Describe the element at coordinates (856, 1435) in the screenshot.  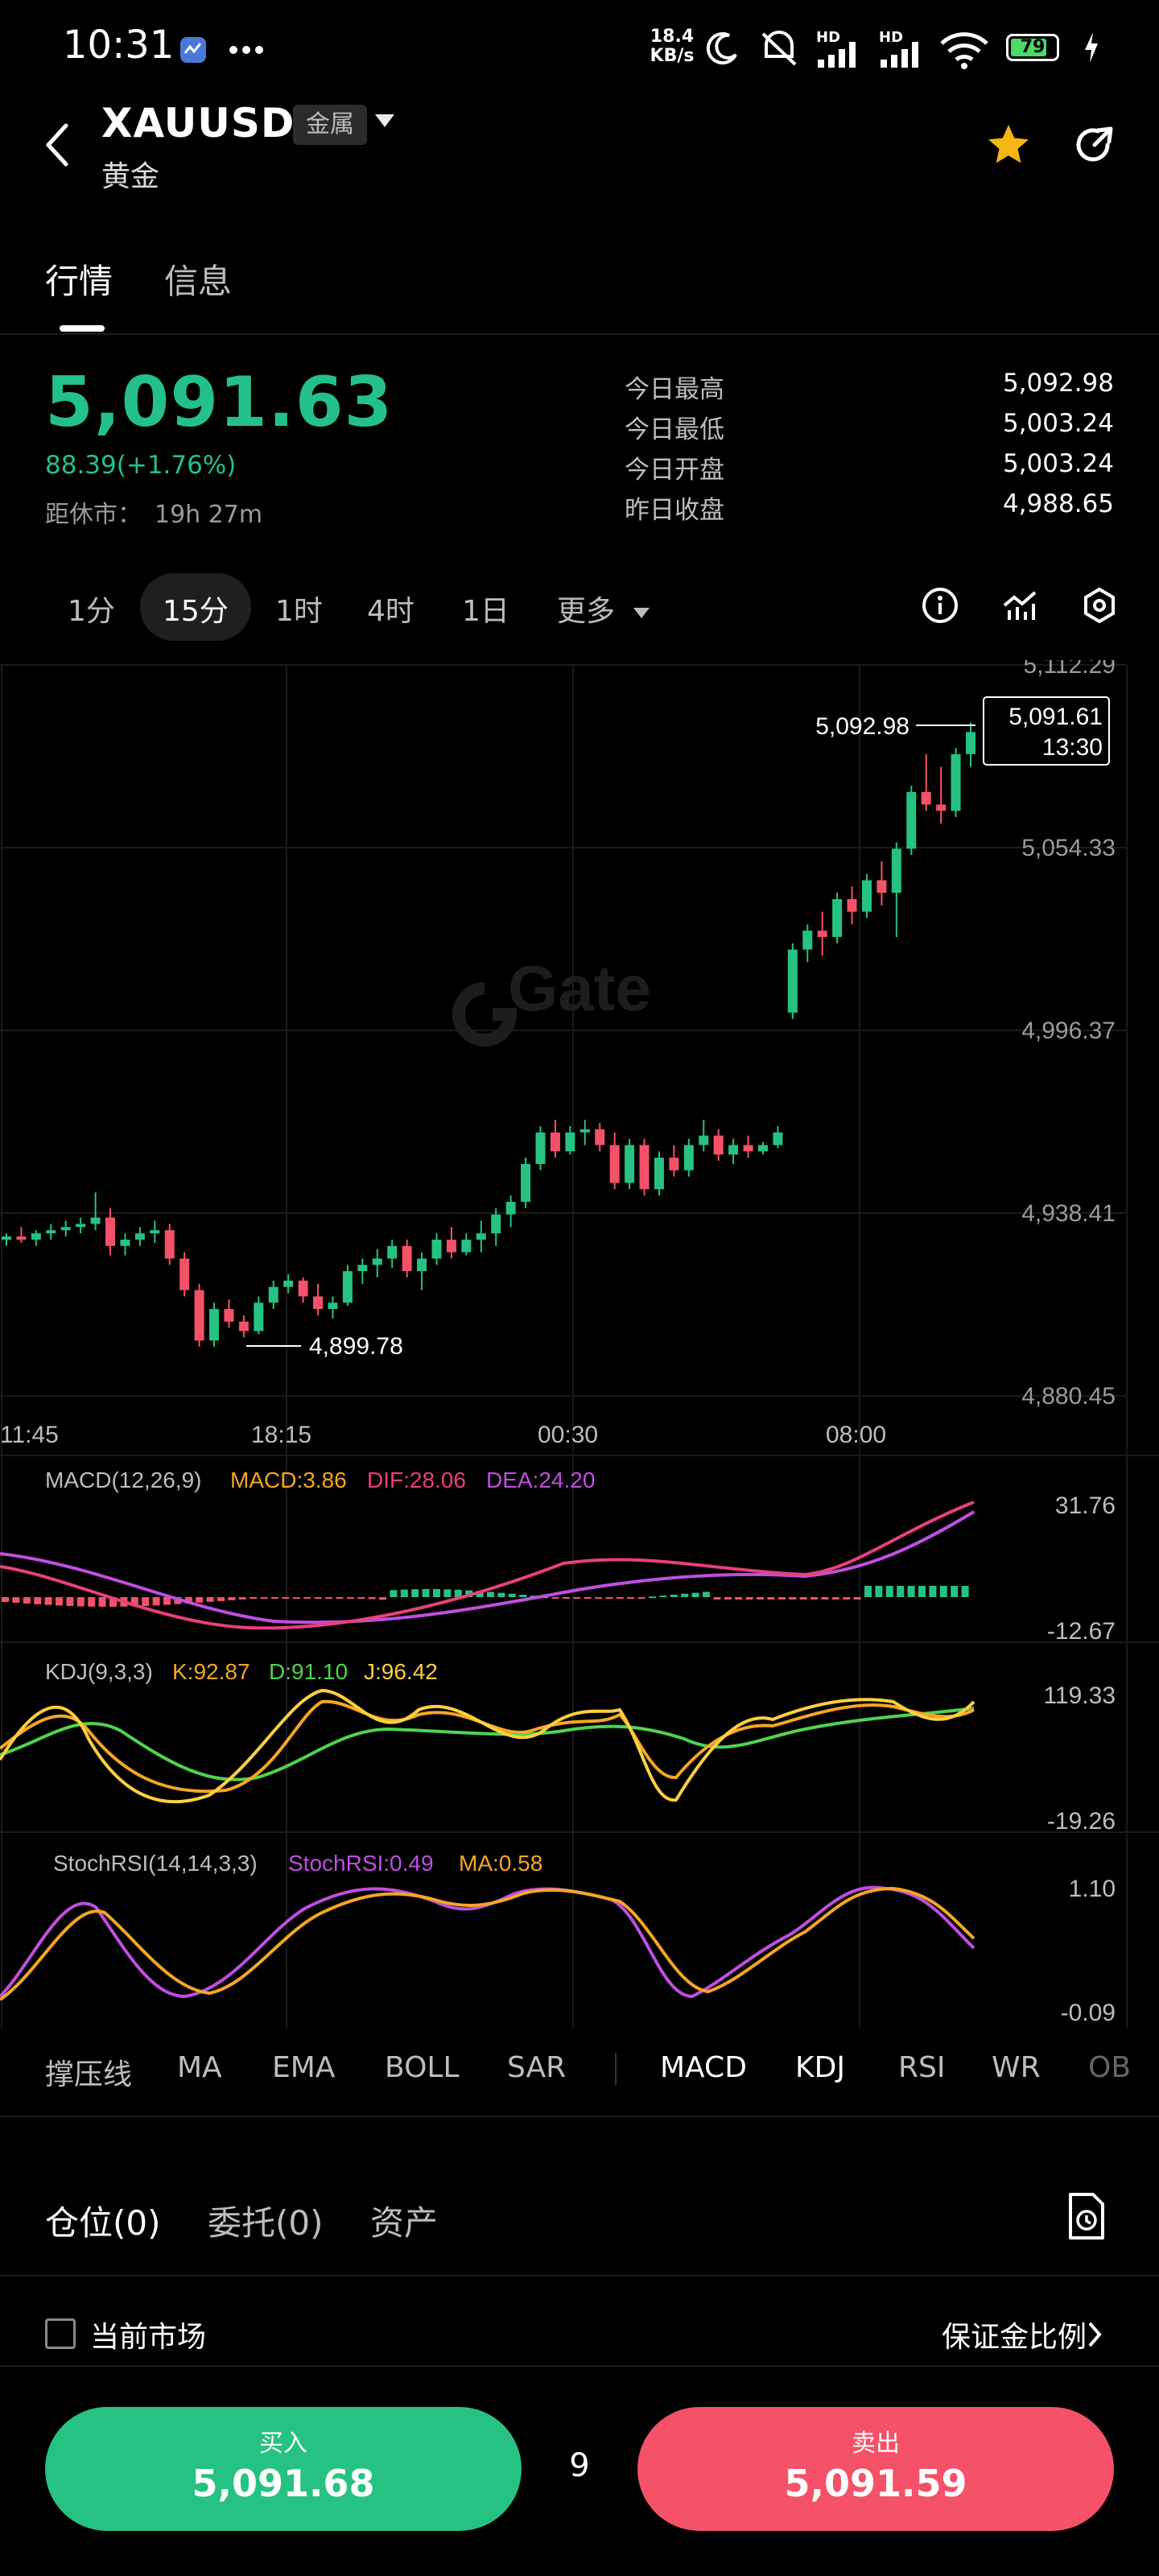
I see `time-axis-label: 08:00` at that location.